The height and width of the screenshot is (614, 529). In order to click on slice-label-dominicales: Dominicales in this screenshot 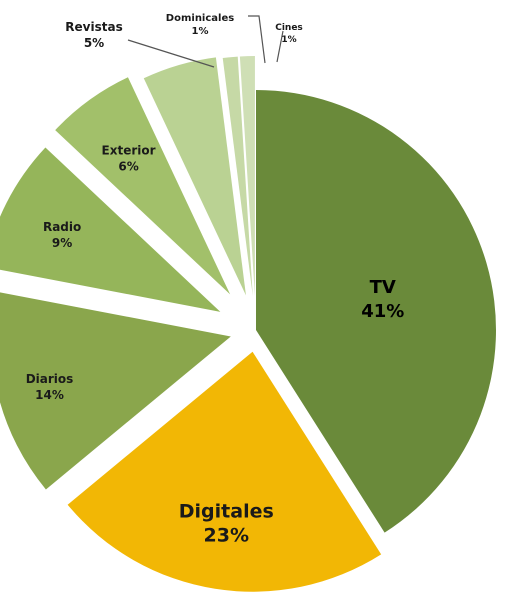, I will do `click(200, 18)`.